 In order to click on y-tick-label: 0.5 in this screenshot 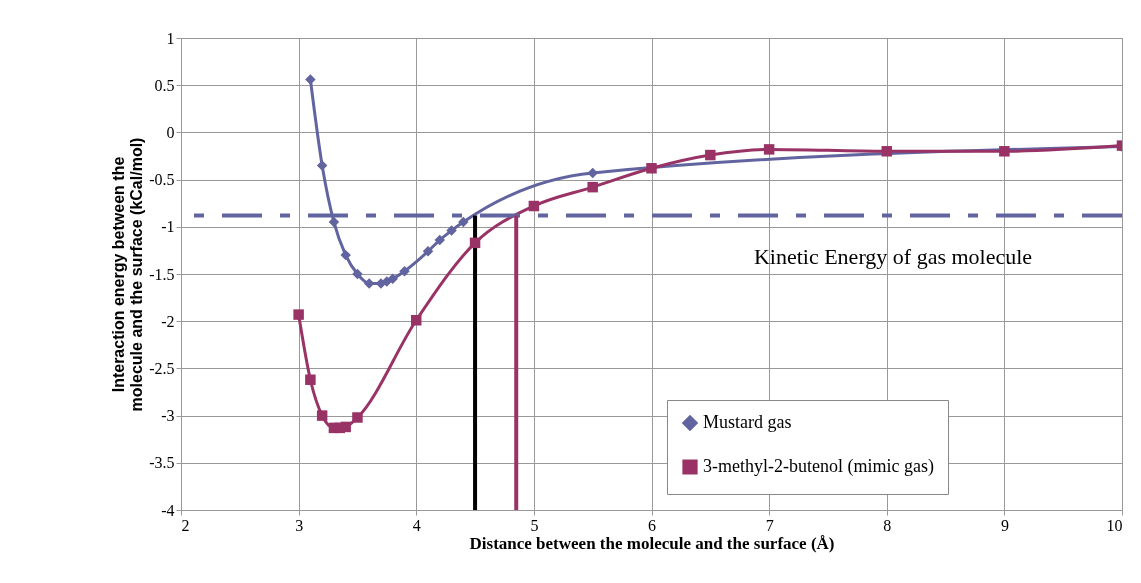, I will do `click(164, 85)`.